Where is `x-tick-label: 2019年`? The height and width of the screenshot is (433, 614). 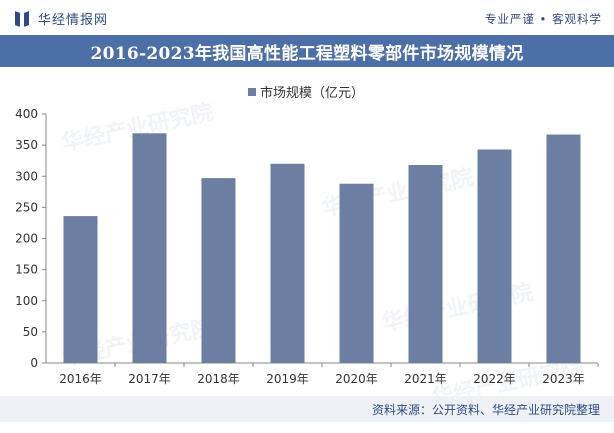
x-tick-label: 2019年 is located at coordinates (287, 379).